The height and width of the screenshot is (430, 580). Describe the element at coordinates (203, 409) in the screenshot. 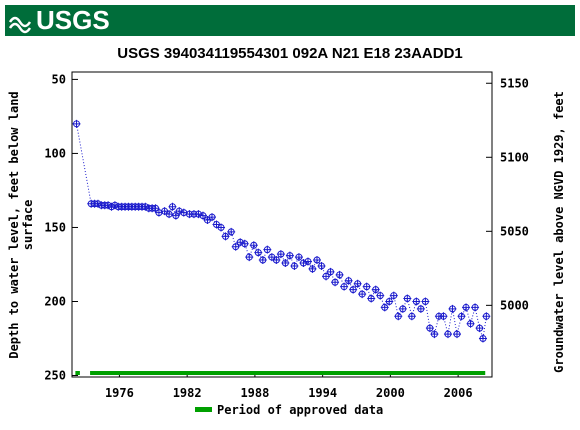

I see `legend-swatch` at that location.